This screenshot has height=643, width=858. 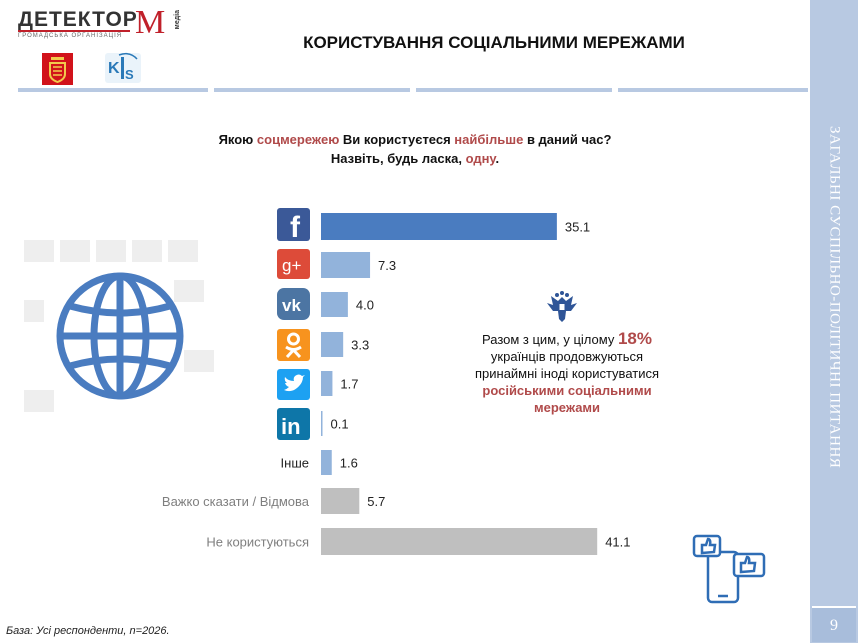 I want to click on page-title: КОРИСТУВАННЯ СОЦІАЛЬНИМИ МЕРЕЖАМИ, so click(x=494, y=42).